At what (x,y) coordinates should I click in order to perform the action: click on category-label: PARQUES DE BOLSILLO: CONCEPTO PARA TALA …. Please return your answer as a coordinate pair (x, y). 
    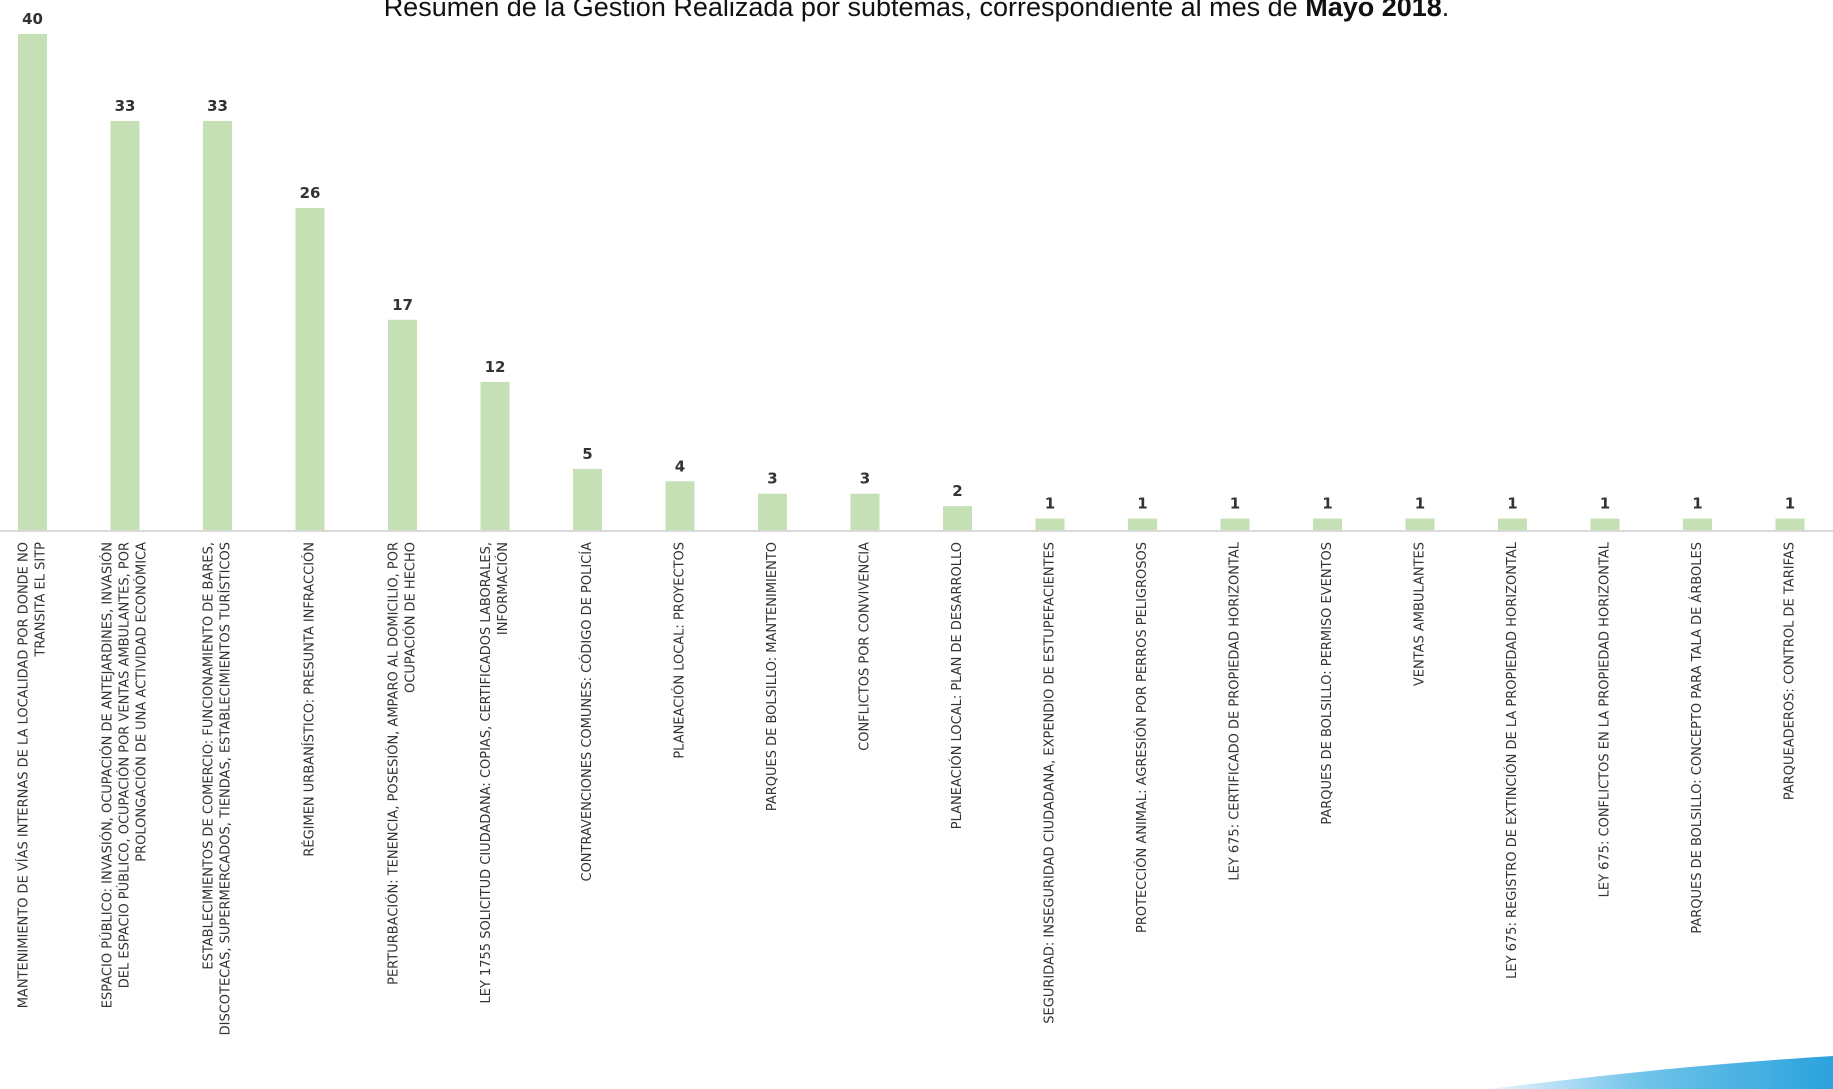
    Looking at the image, I should click on (1697, 738).